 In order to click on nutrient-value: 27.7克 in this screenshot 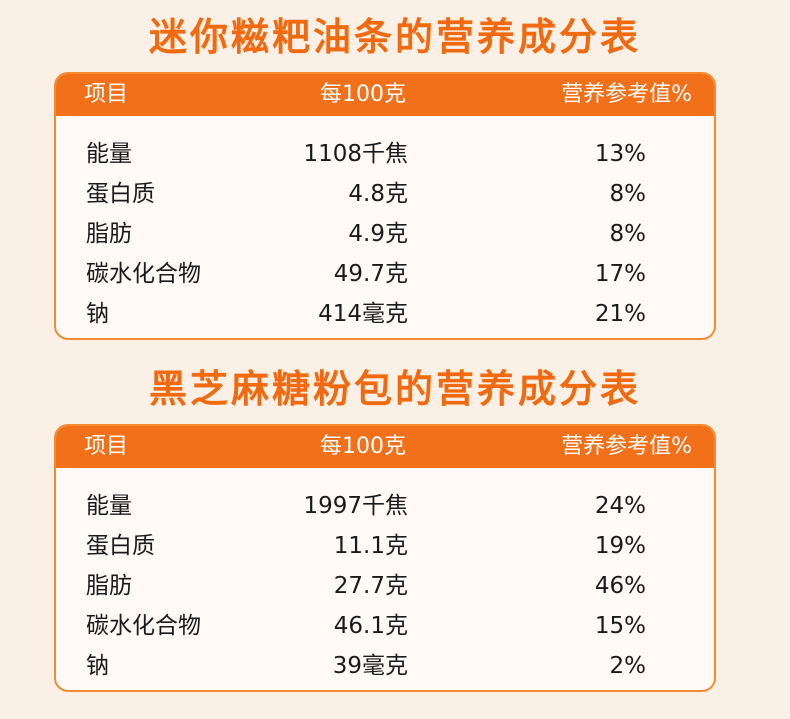, I will do `click(370, 586)`.